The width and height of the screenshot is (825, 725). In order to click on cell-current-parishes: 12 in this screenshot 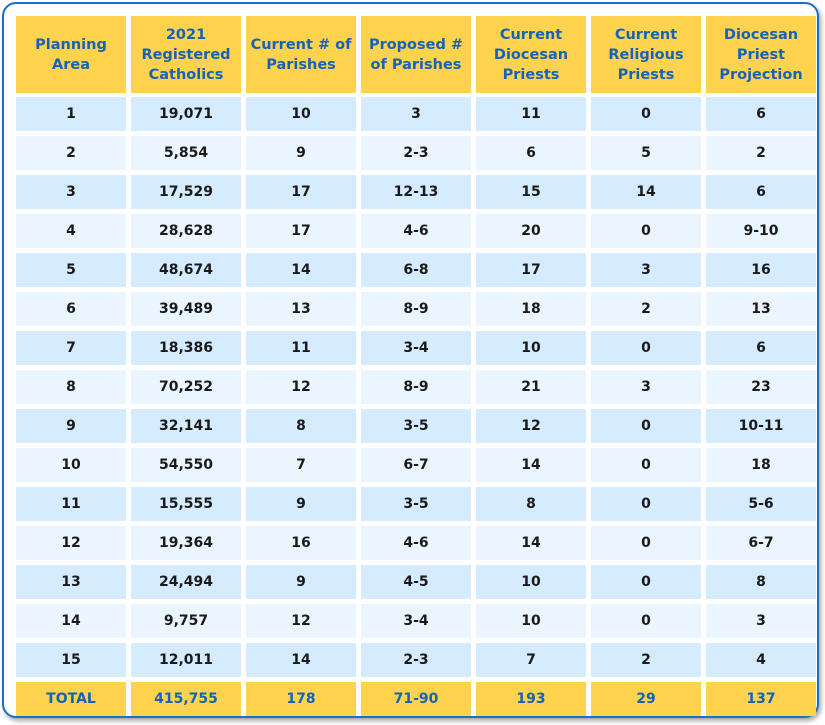, I will do `click(301, 387)`.